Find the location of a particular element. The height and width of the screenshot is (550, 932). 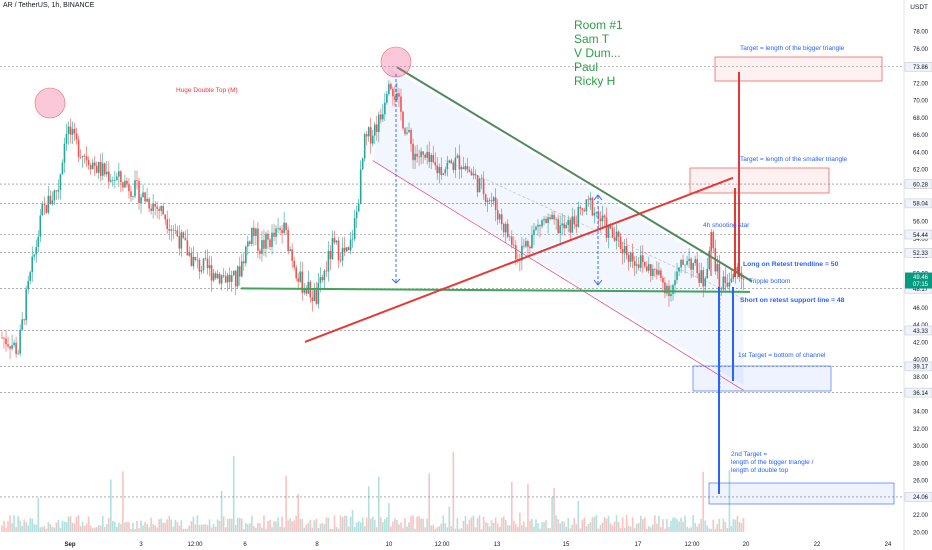

current-price-tag is located at coordinates (918, 280).